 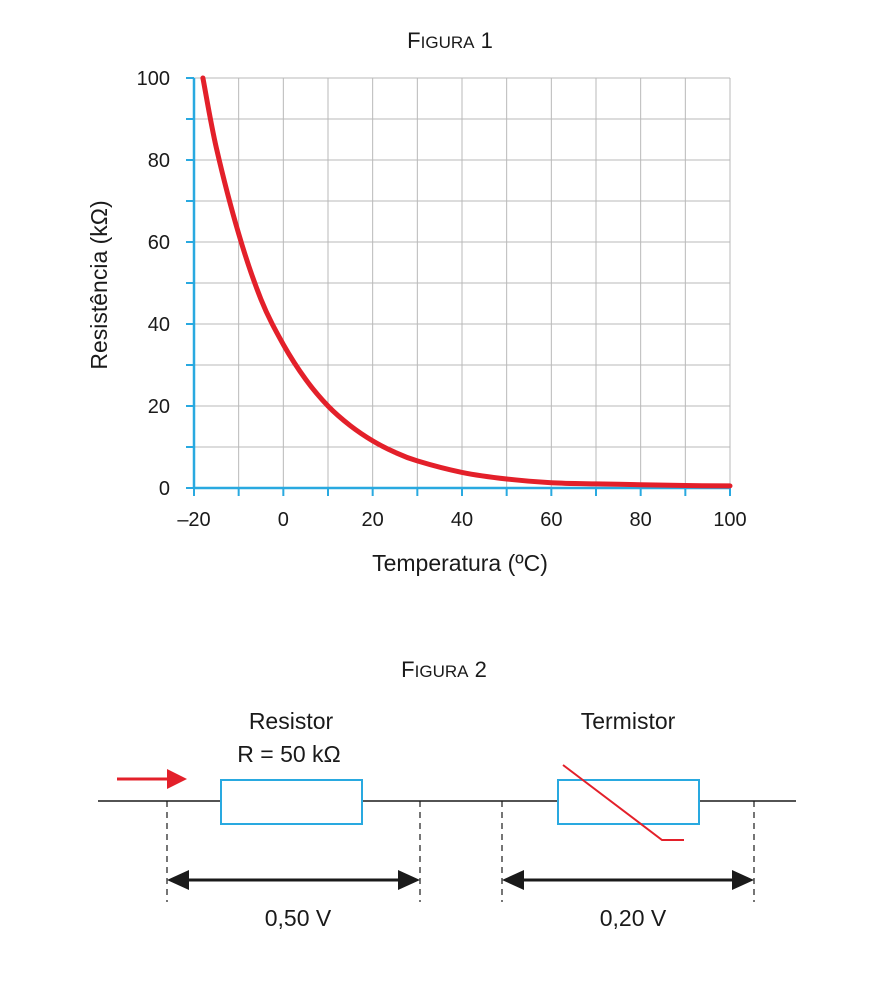 I want to click on x-tick-label: 0, so click(x=283, y=520).